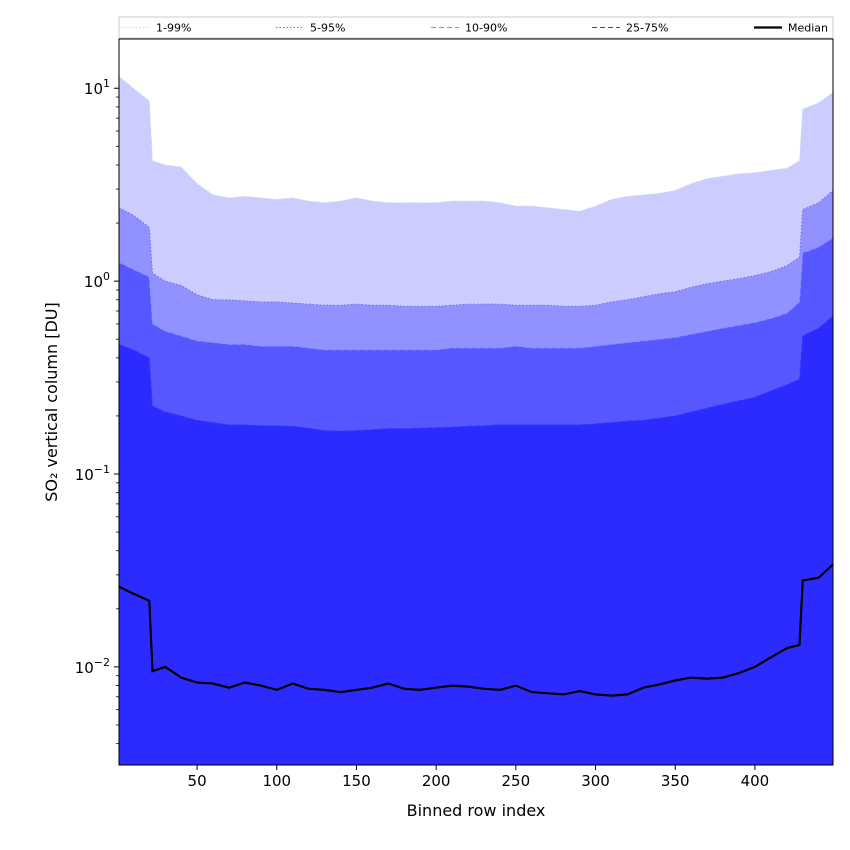 This screenshot has width=850, height=850. What do you see at coordinates (327, 28) in the screenshot?
I see `legend-label-5-95: 5-95%` at bounding box center [327, 28].